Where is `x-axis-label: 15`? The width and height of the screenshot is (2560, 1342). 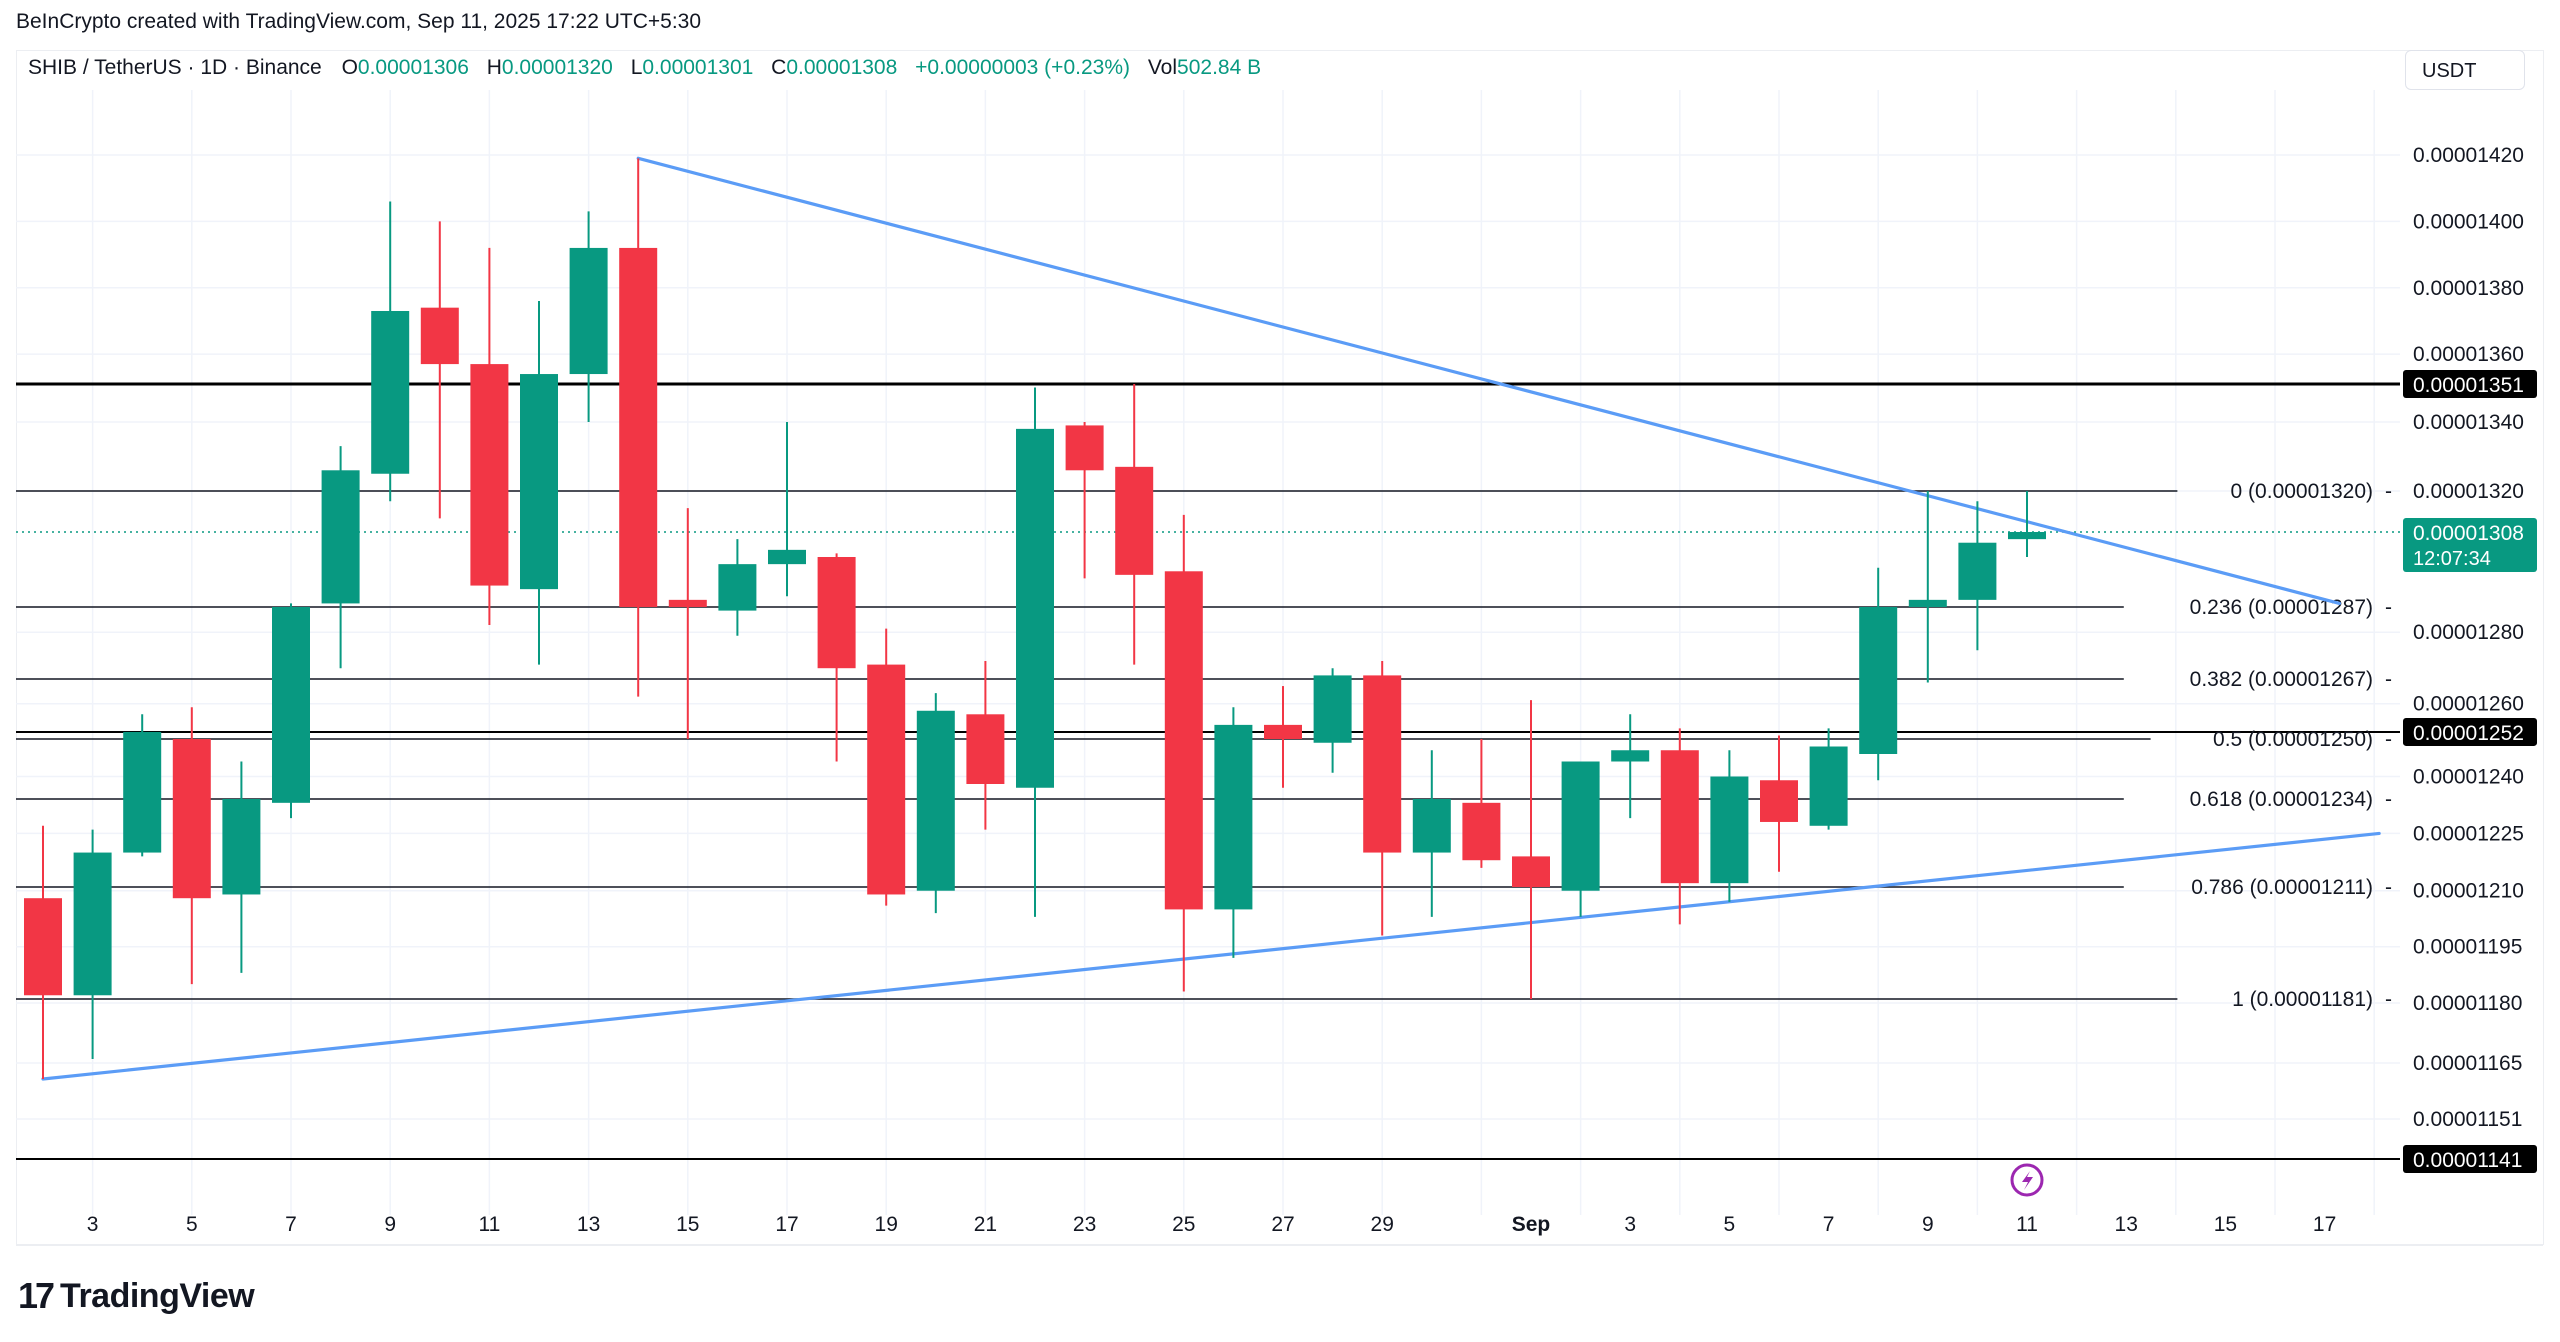 x-axis-label: 15 is located at coordinates (2225, 1224).